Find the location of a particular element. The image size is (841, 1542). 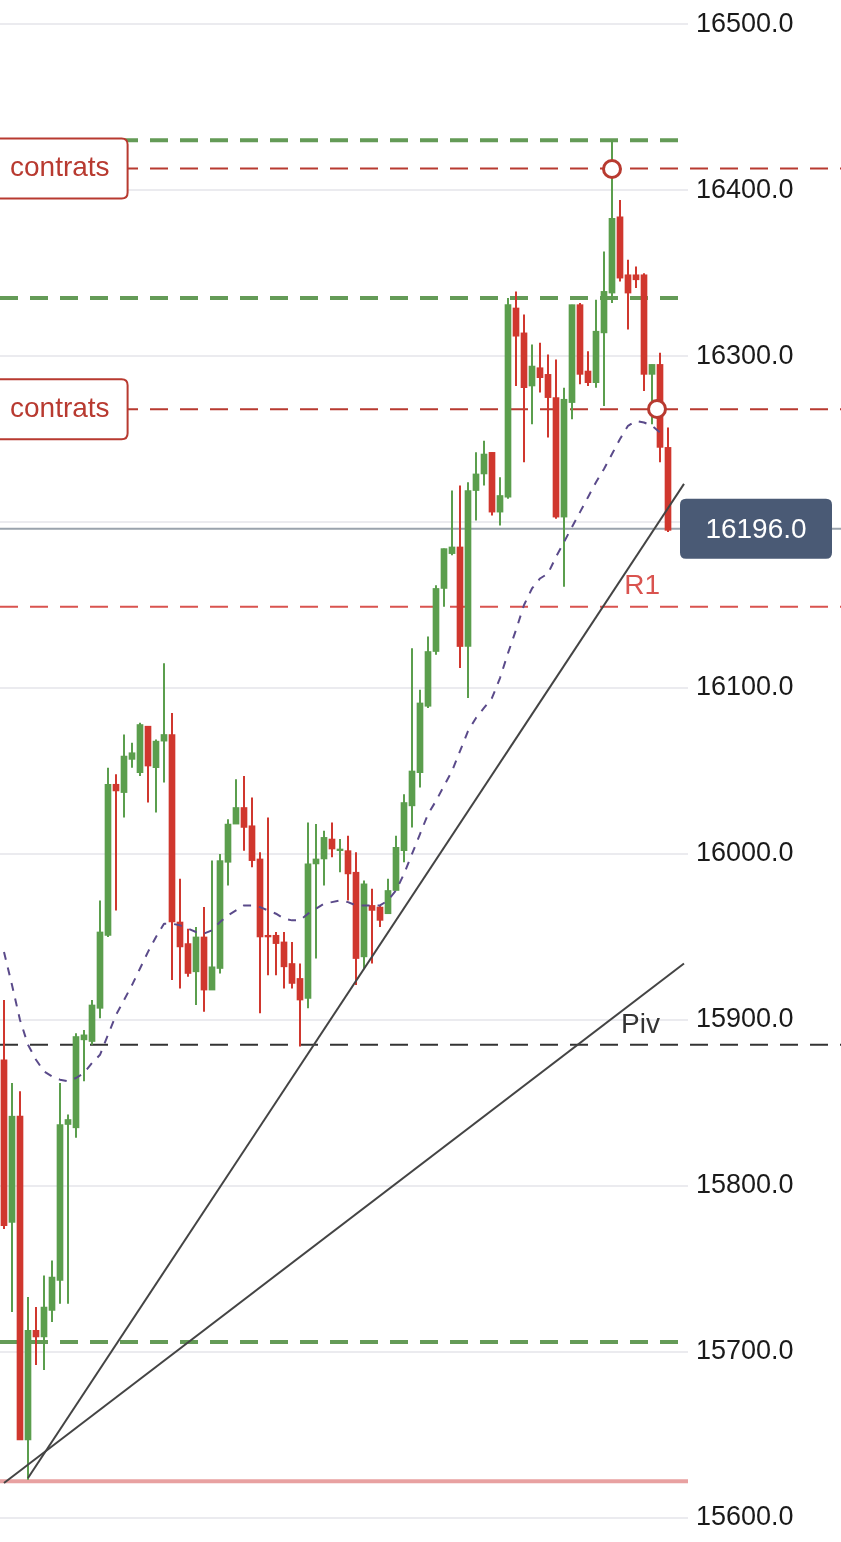

y-tick-label: 16000.0 is located at coordinates (745, 852).